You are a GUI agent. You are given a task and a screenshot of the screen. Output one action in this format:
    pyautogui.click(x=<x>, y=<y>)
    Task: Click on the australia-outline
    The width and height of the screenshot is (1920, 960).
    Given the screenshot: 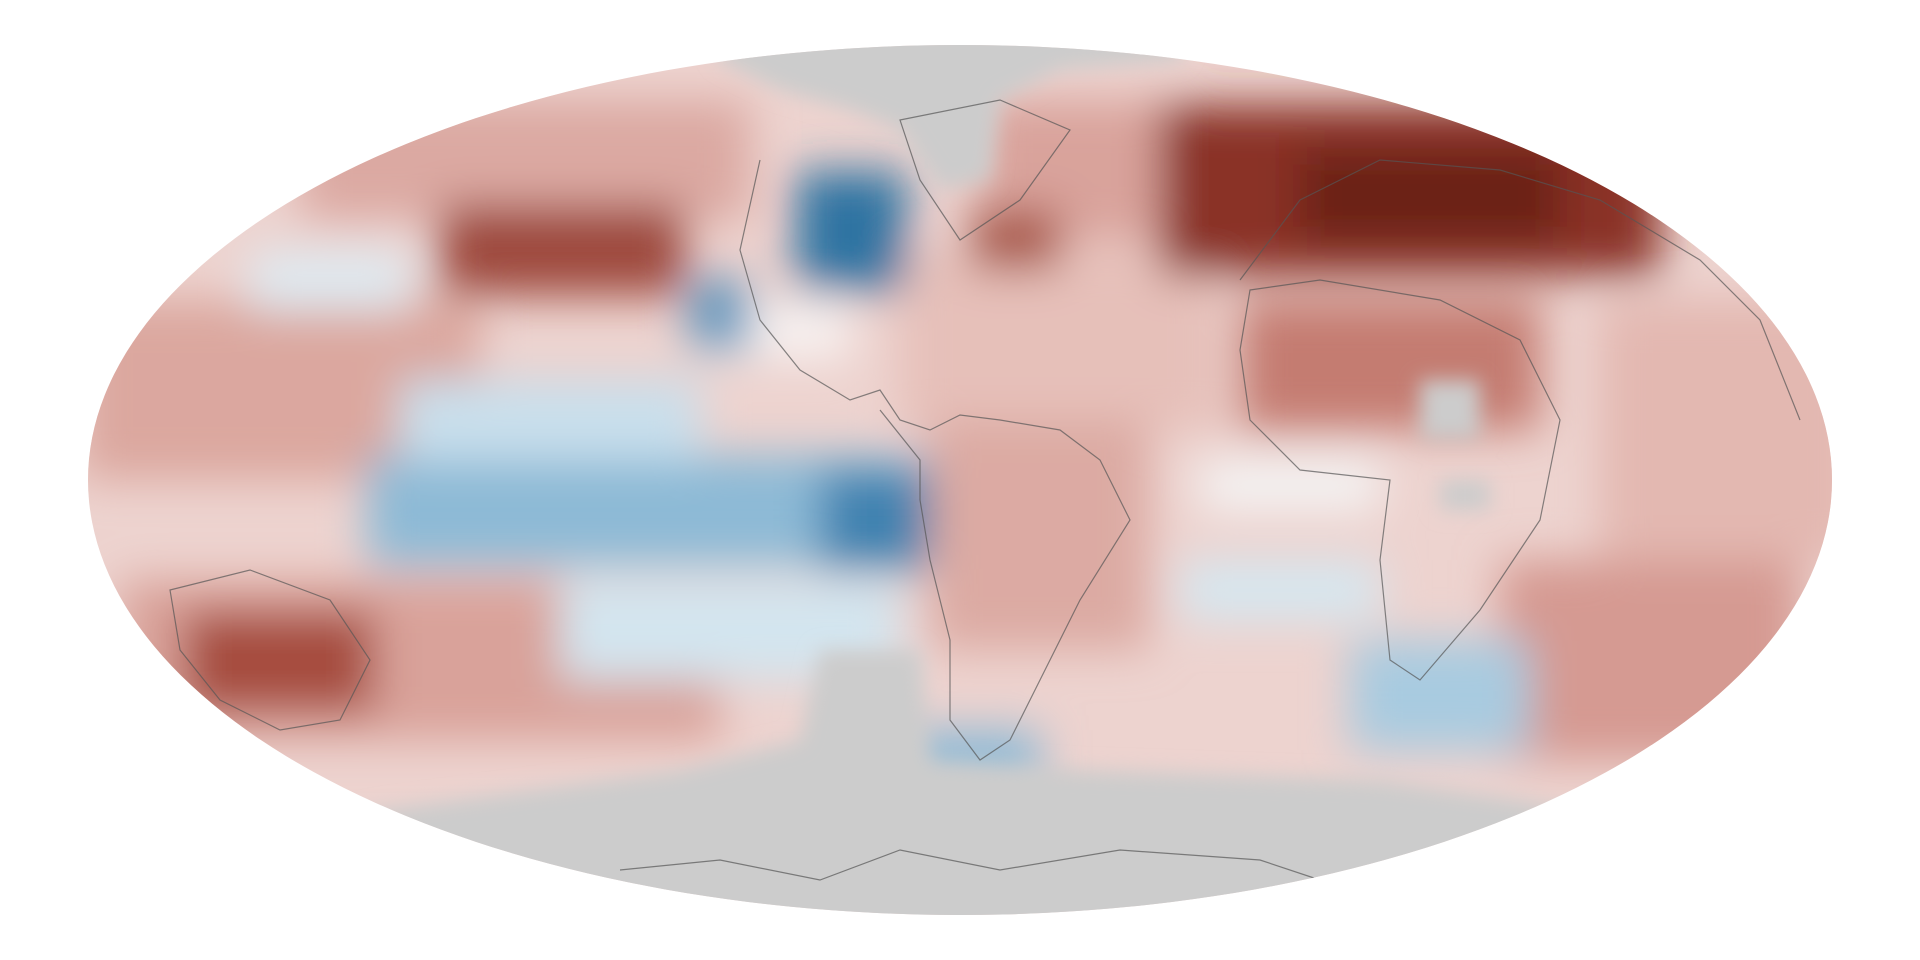 What is the action you would take?
    pyautogui.click(x=270, y=650)
    